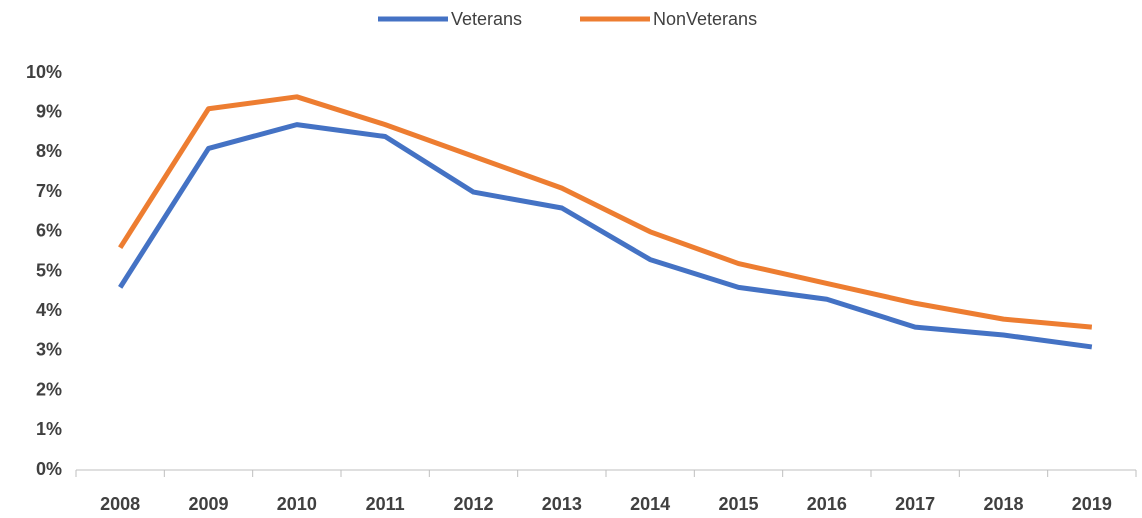 This screenshot has width=1142, height=518. I want to click on y-tick-label: 4%, so click(49, 310).